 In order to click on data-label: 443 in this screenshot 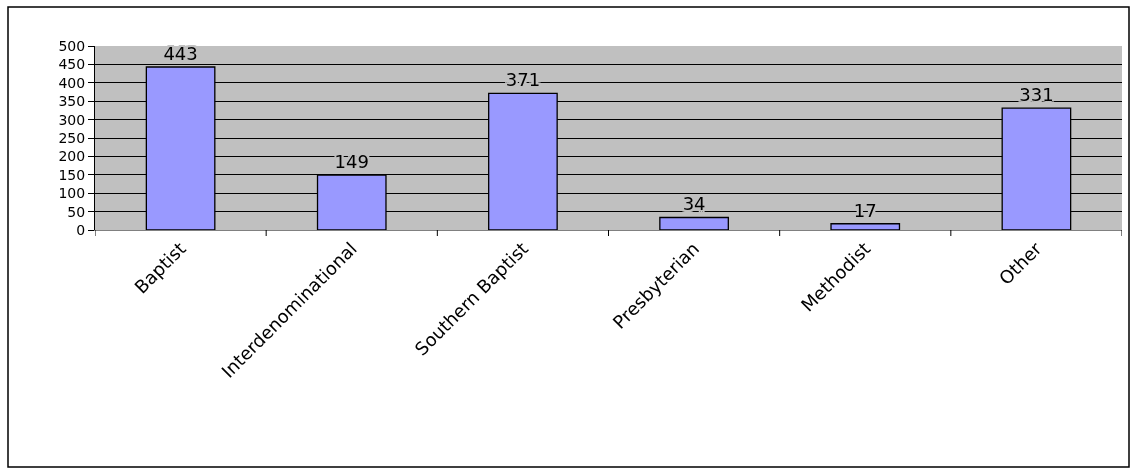, I will do `click(180, 53)`.